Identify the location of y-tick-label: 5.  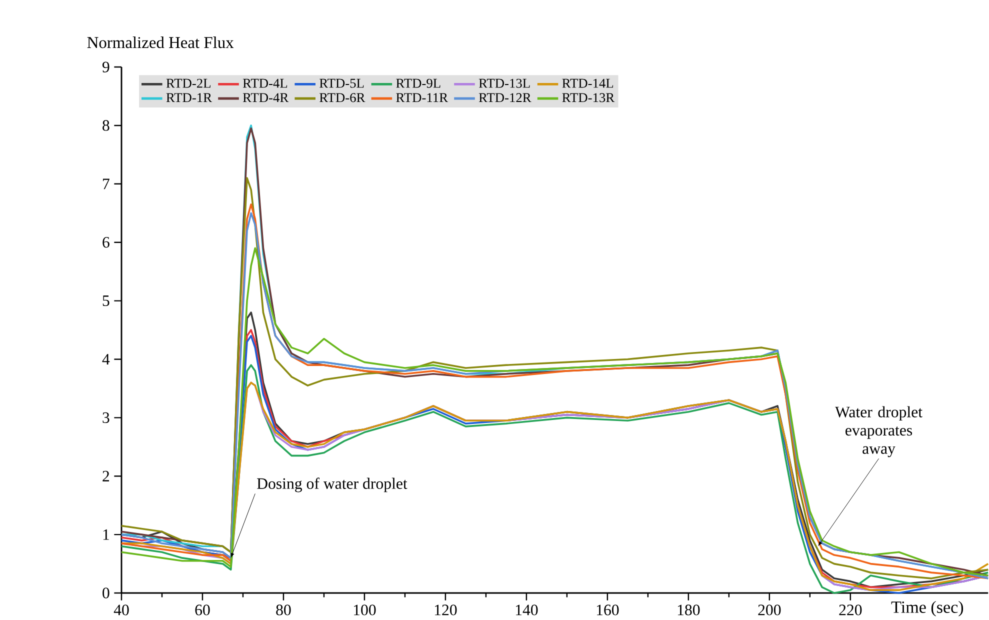
(106, 300).